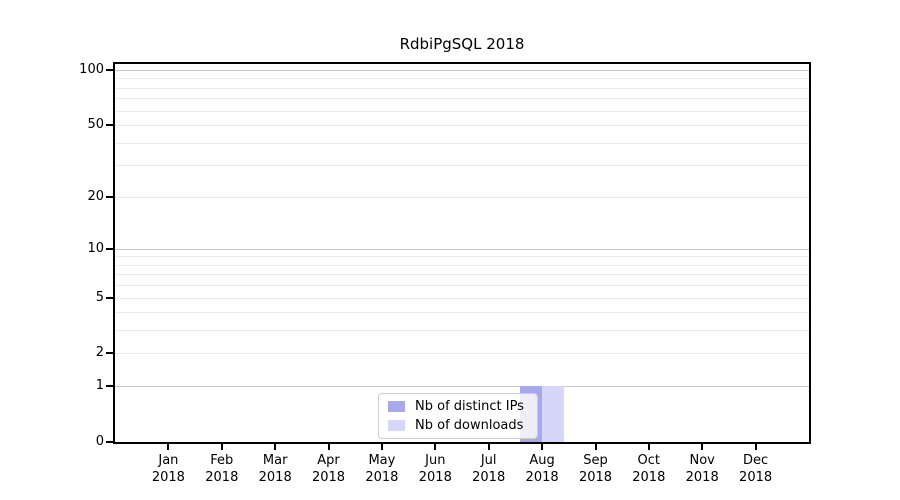 Image resolution: width=900 pixels, height=500 pixels. What do you see at coordinates (275, 460) in the screenshot?
I see `x-tick-month: Mar` at bounding box center [275, 460].